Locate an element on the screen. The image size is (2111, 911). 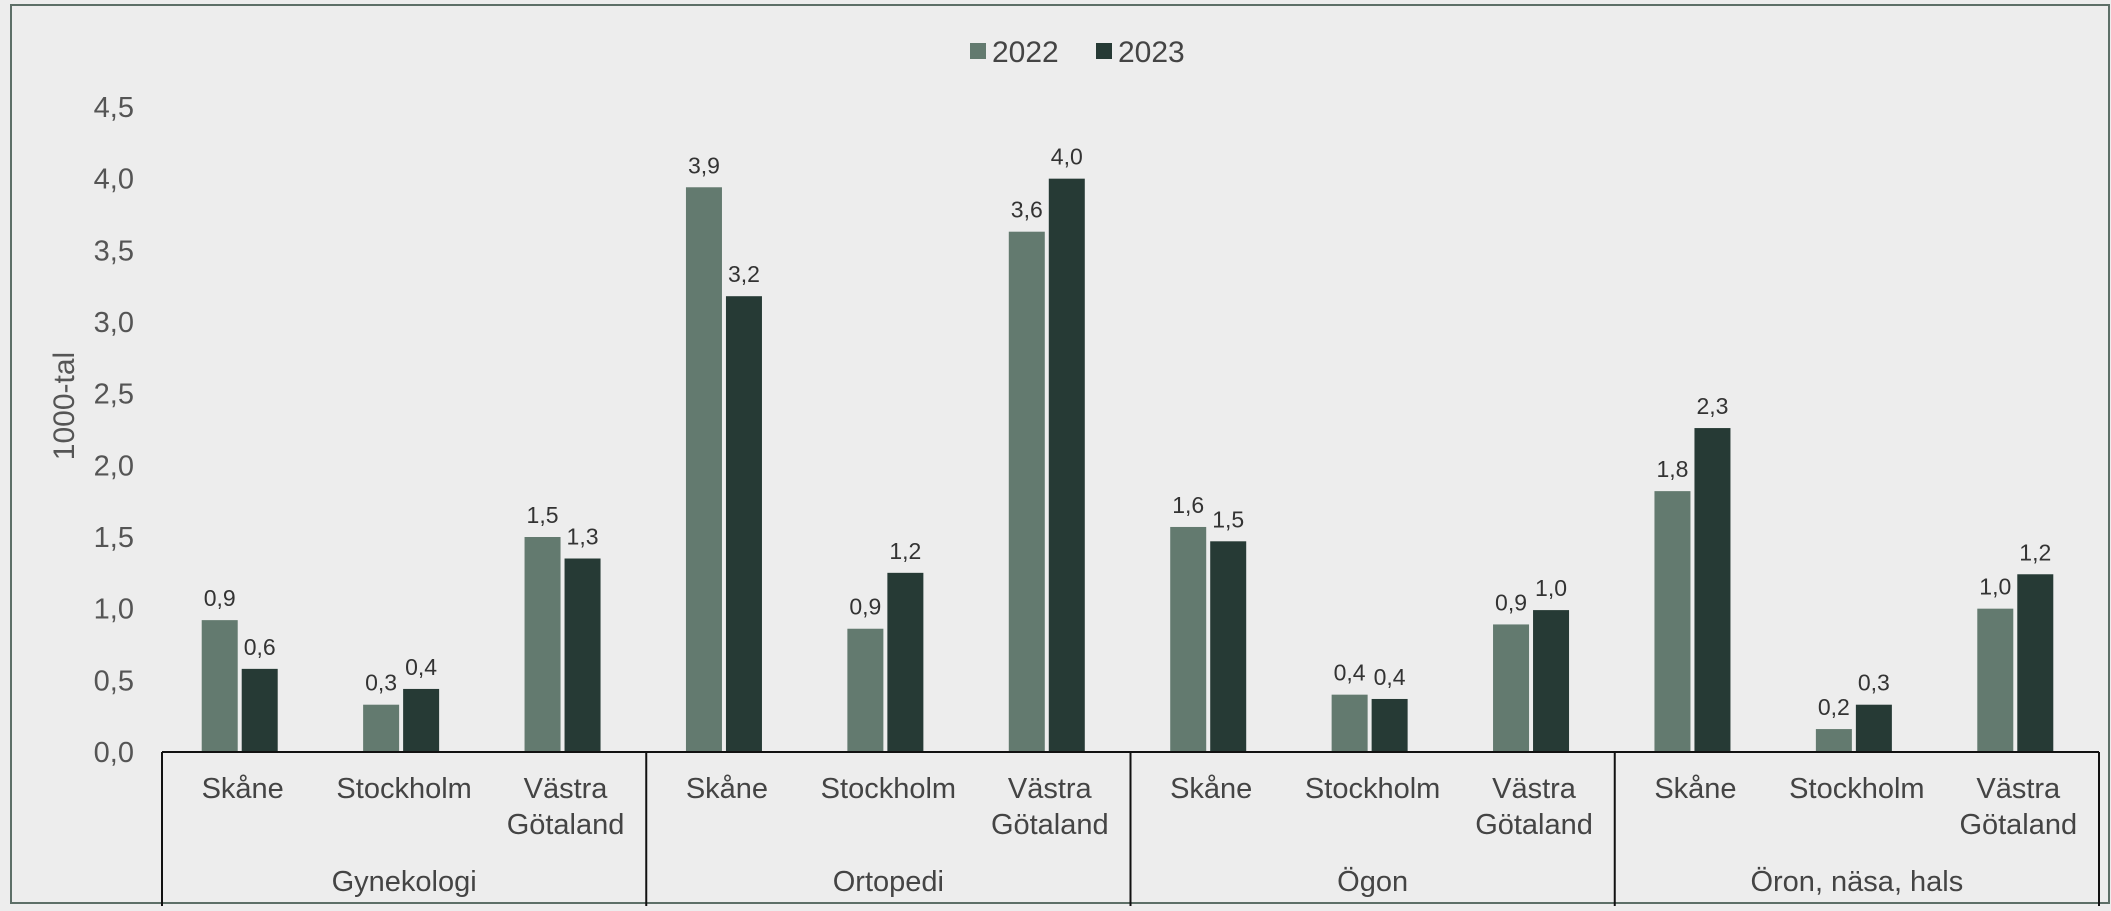
data-label: 0,2 is located at coordinates (1834, 707).